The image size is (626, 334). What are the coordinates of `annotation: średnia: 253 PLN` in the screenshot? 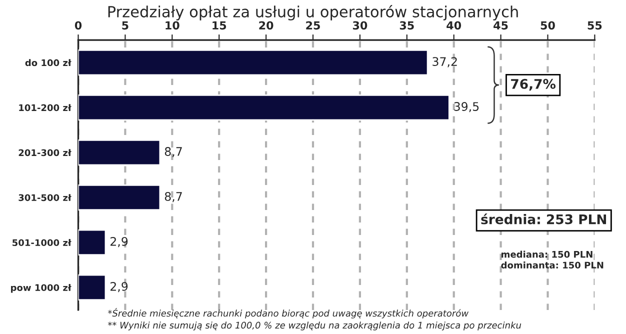 It's located at (543, 219).